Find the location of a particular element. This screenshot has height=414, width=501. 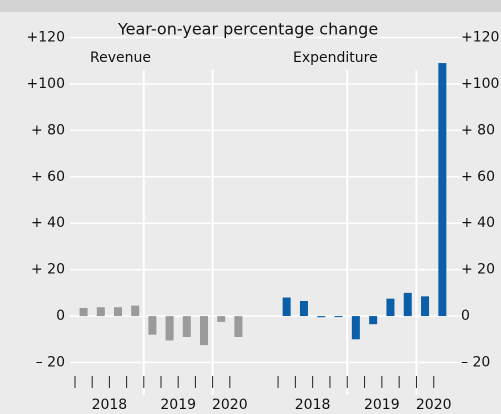

chart-title: Year-on-year percentage change is located at coordinates (247, 29).